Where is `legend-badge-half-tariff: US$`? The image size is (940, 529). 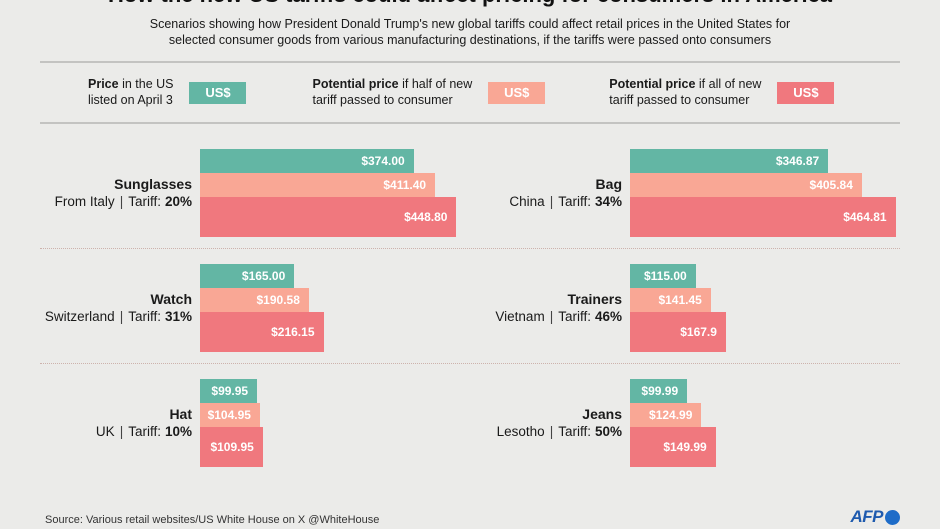 legend-badge-half-tariff: US$ is located at coordinates (517, 92).